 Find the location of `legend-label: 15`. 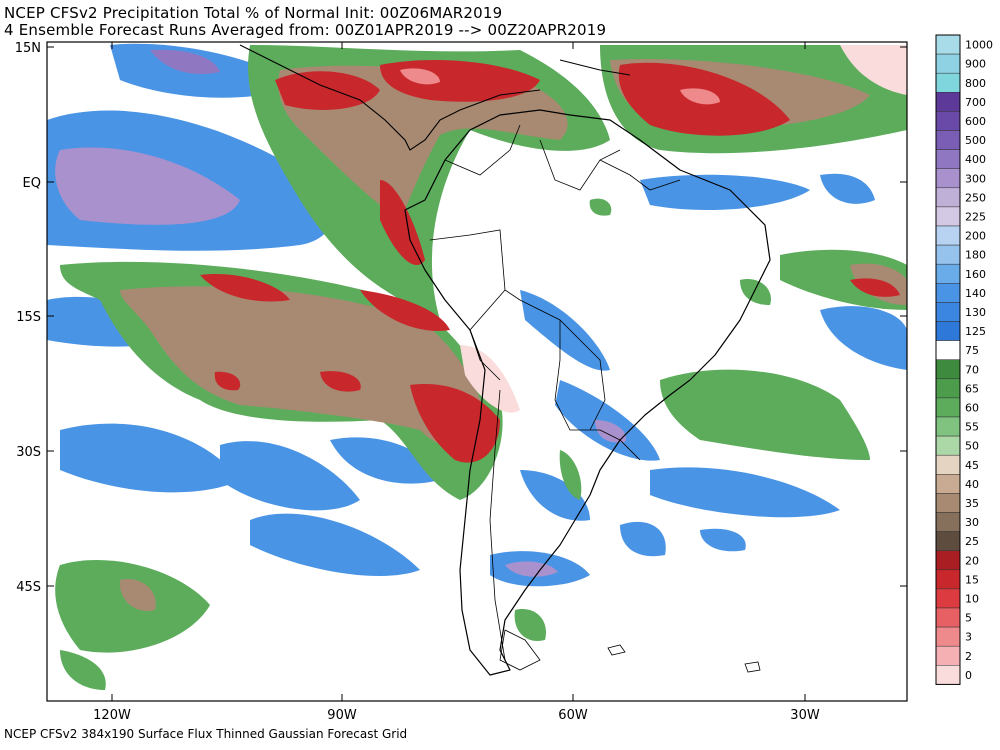

legend-label: 15 is located at coordinates (972, 579).